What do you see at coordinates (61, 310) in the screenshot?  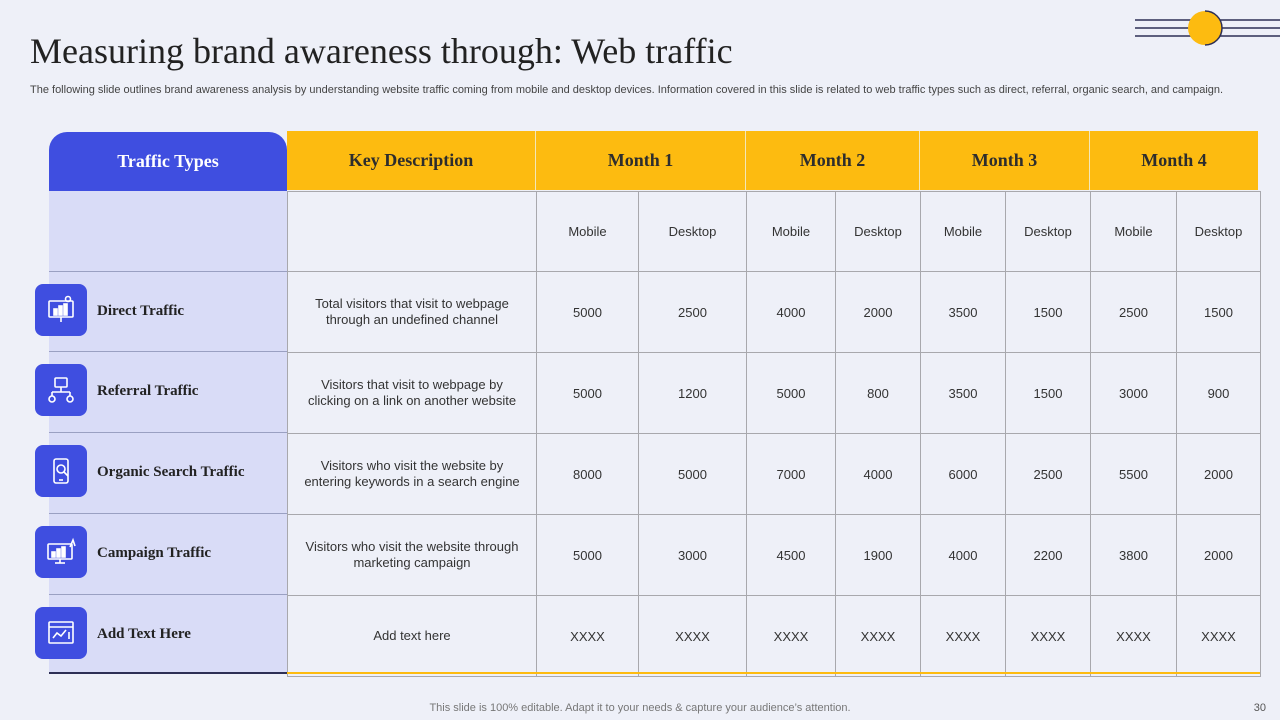 I see `analytics-presentation-icon` at bounding box center [61, 310].